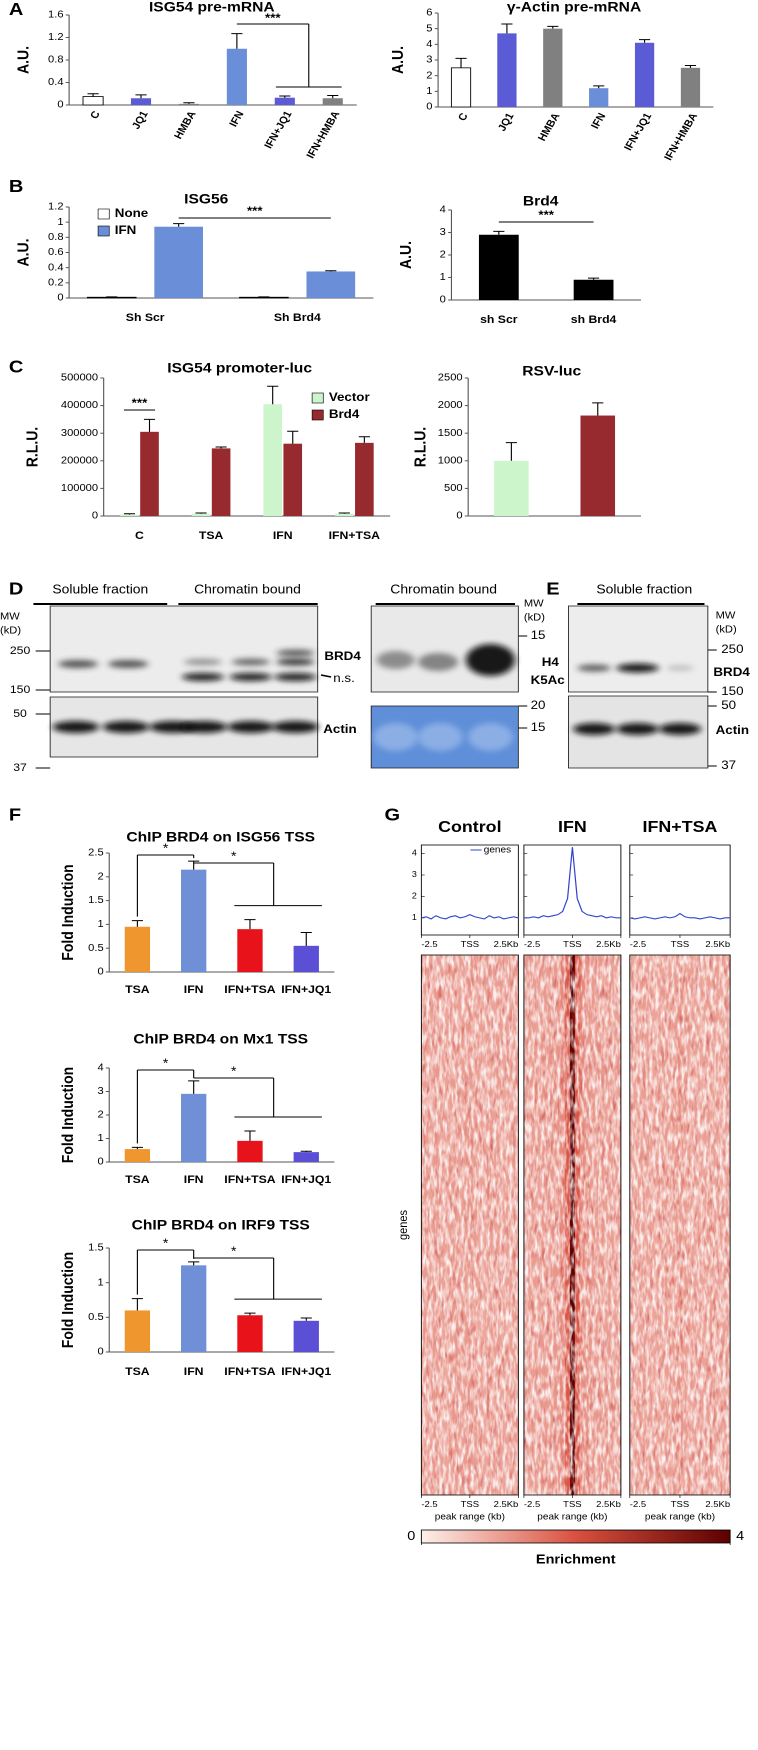  I want to click on panel-title: IFN+TSA, so click(680, 827).